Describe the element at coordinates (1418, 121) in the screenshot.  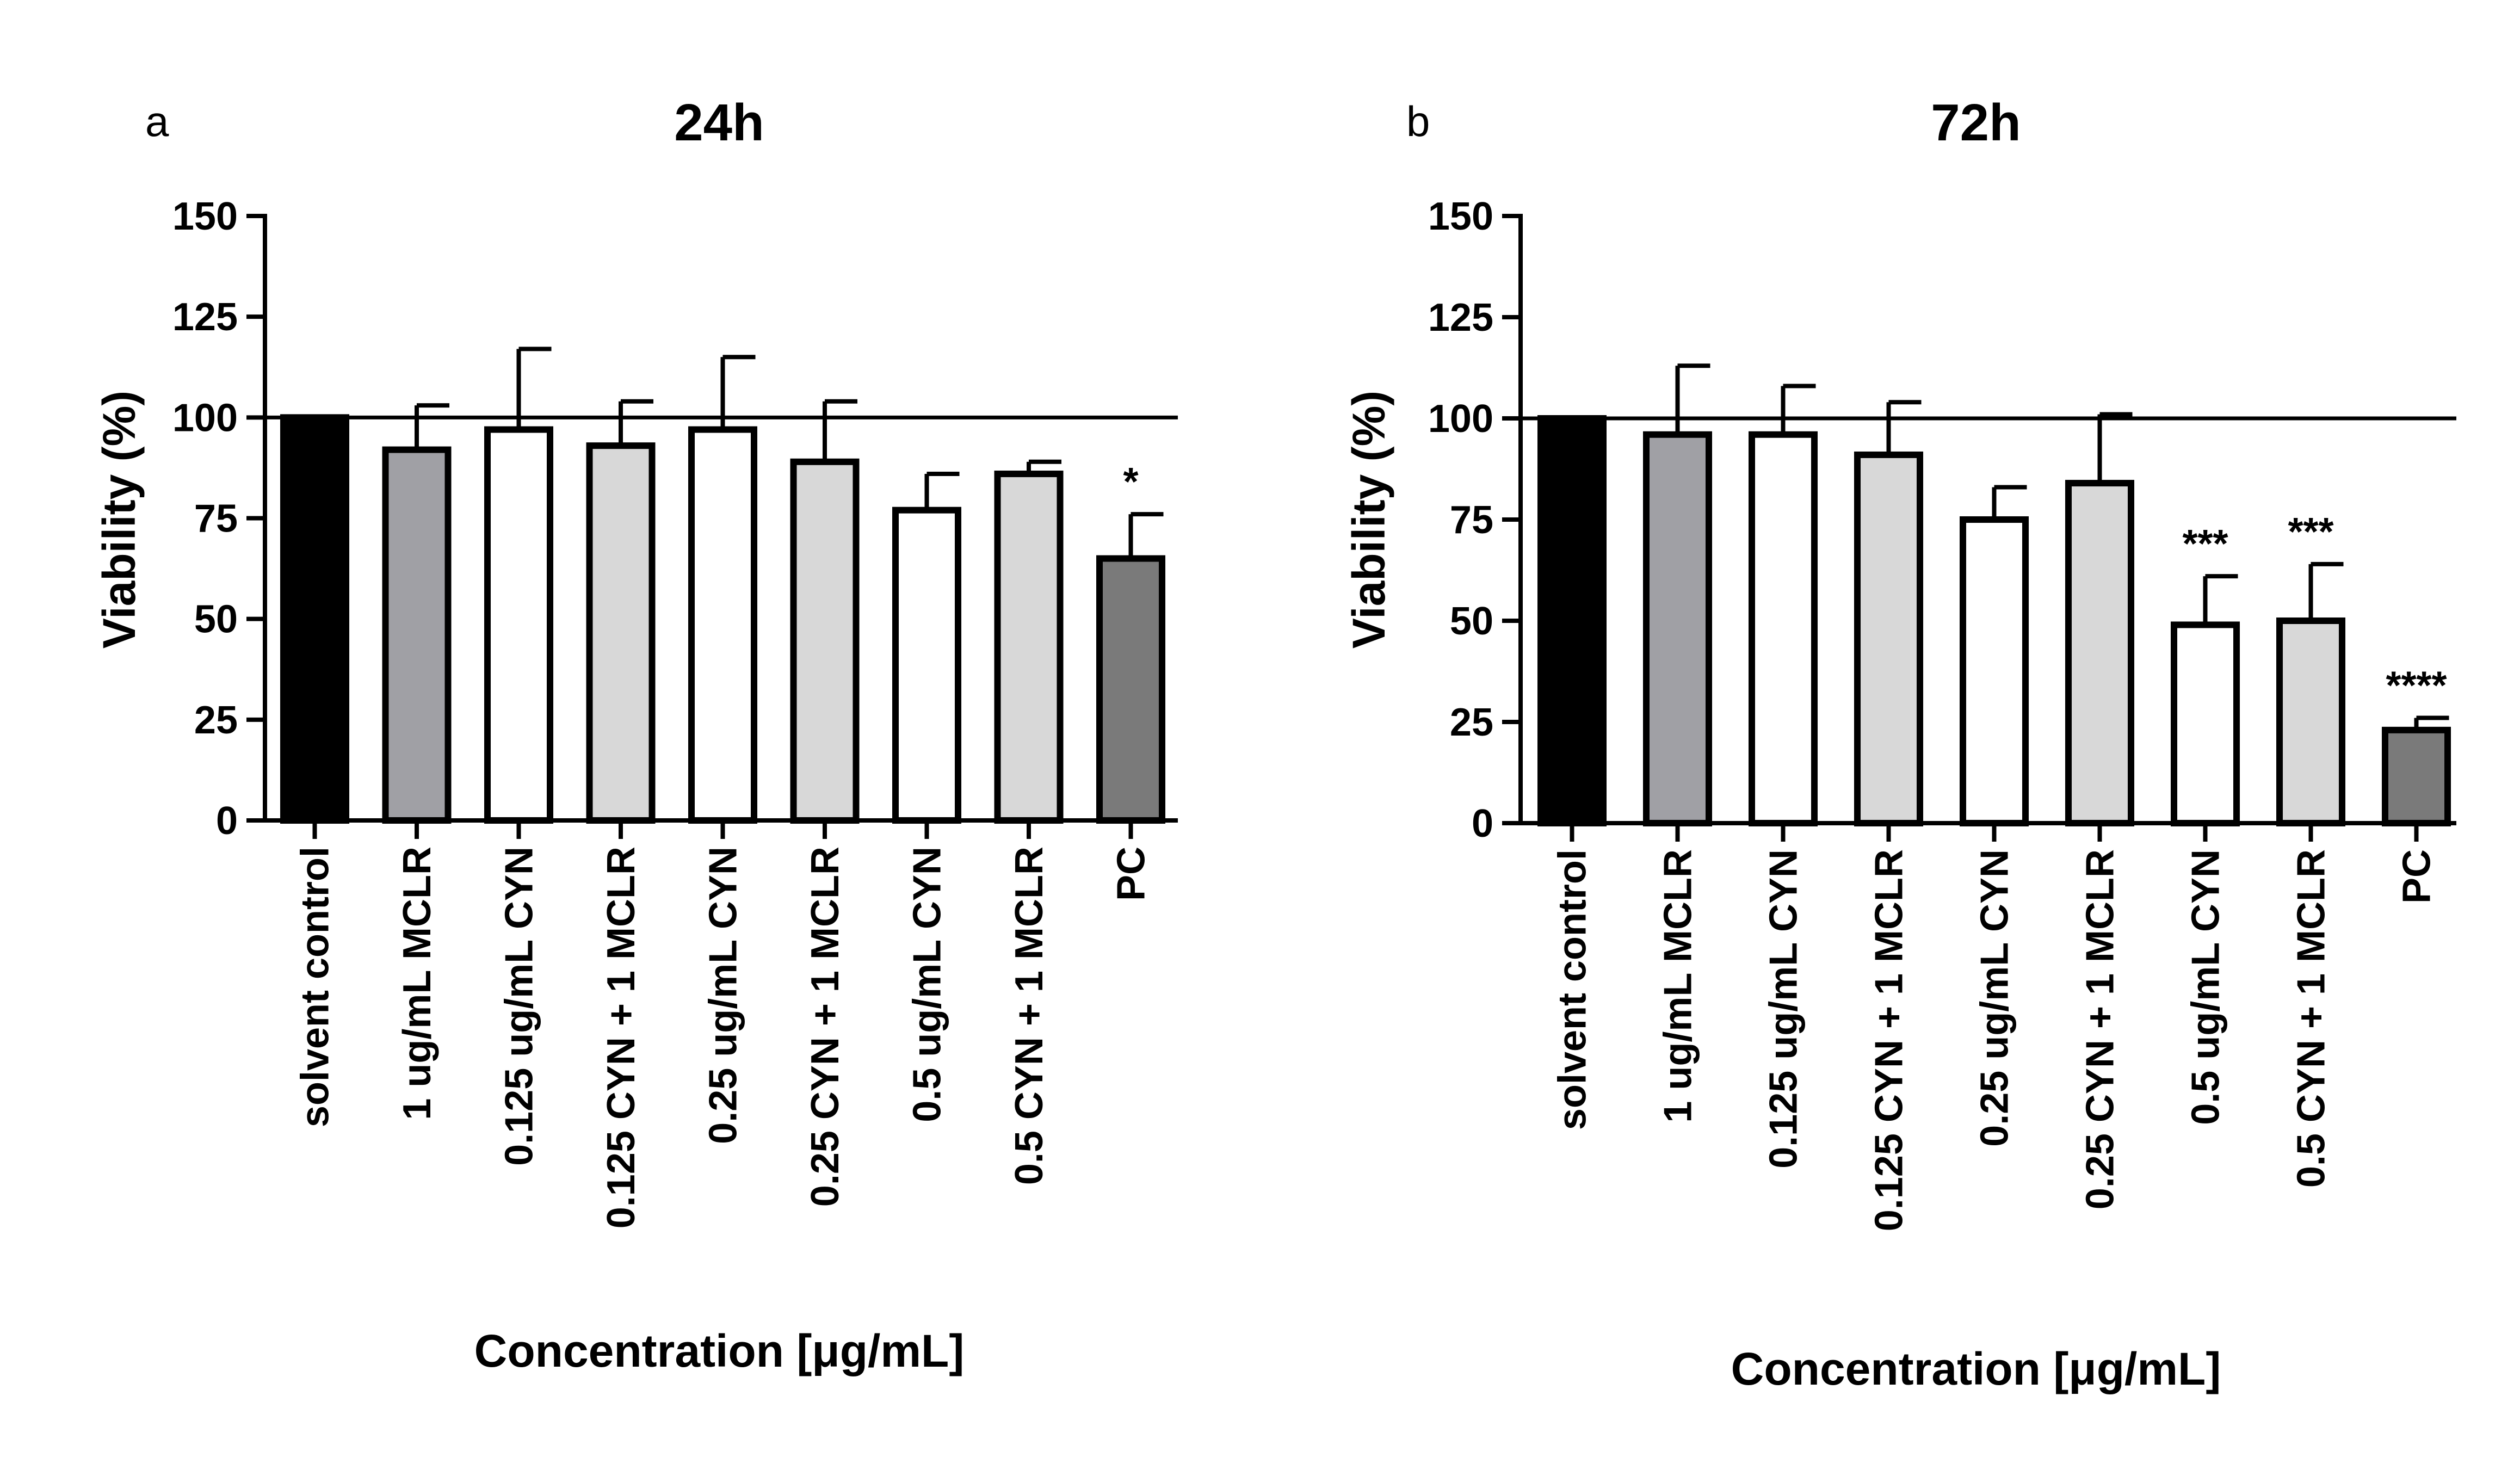
I see `panel-label: b` at that location.